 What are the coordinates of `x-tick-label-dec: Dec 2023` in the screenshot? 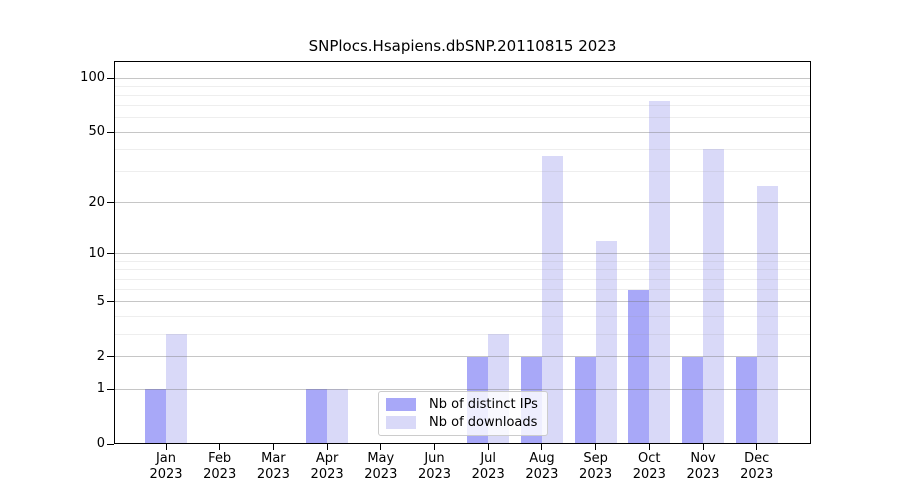 It's located at (757, 467).